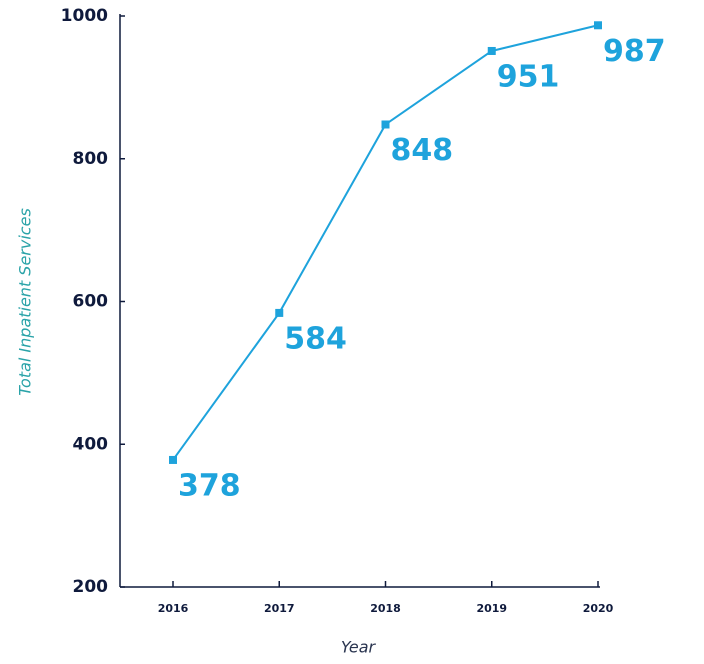  Describe the element at coordinates (385, 608) in the screenshot. I see `x-tick-label: 2018` at that location.